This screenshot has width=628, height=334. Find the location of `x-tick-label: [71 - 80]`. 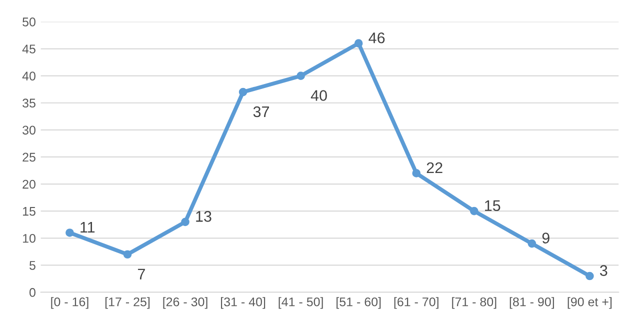

x-tick-label: [71 - 80] is located at coordinates (474, 303).